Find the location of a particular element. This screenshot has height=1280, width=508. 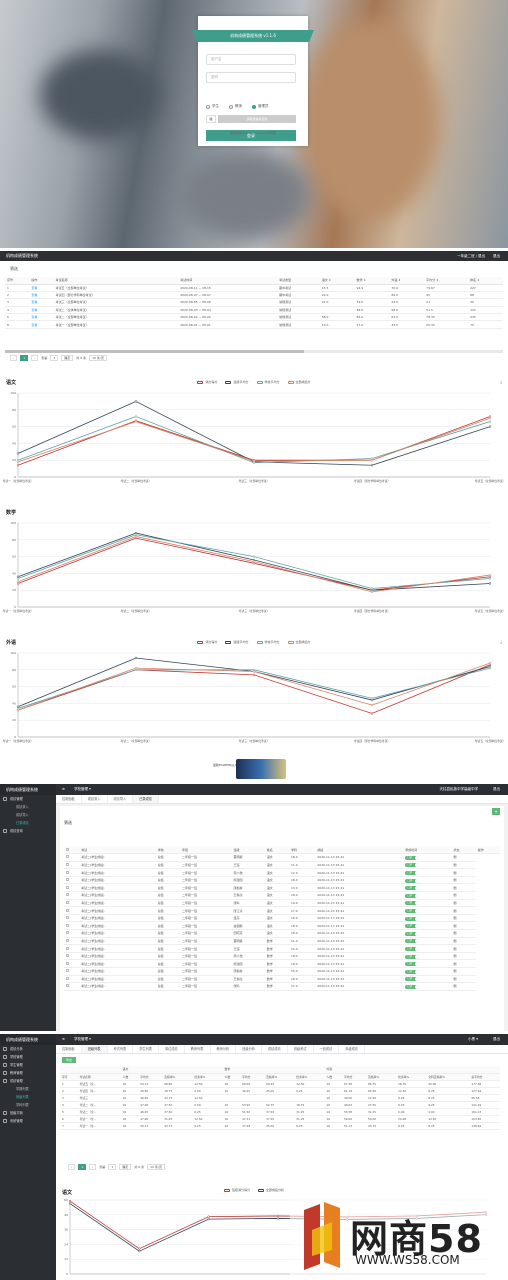

tab: 教师分析 is located at coordinates (224, 1049).